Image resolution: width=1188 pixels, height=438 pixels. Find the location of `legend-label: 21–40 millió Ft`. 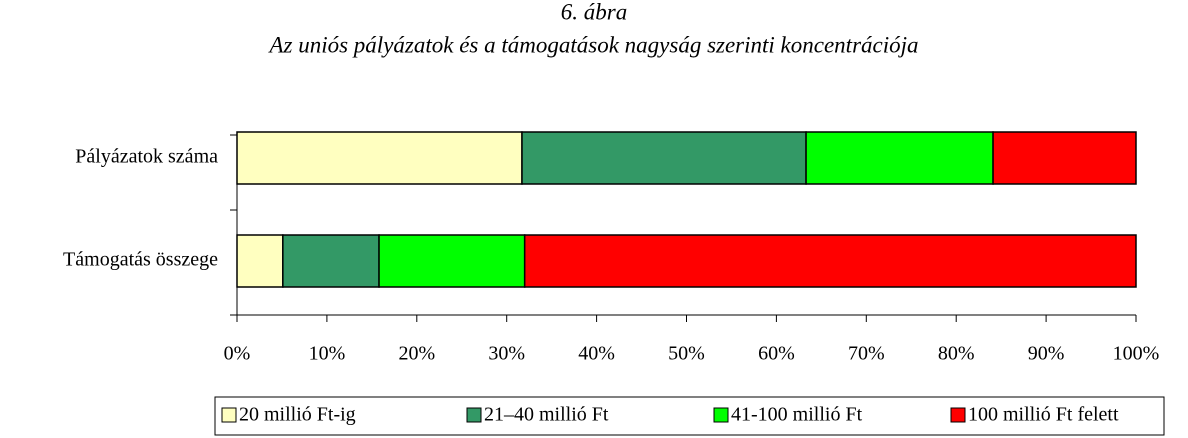

legend-label: 21–40 millió Ft is located at coordinates (546, 415).